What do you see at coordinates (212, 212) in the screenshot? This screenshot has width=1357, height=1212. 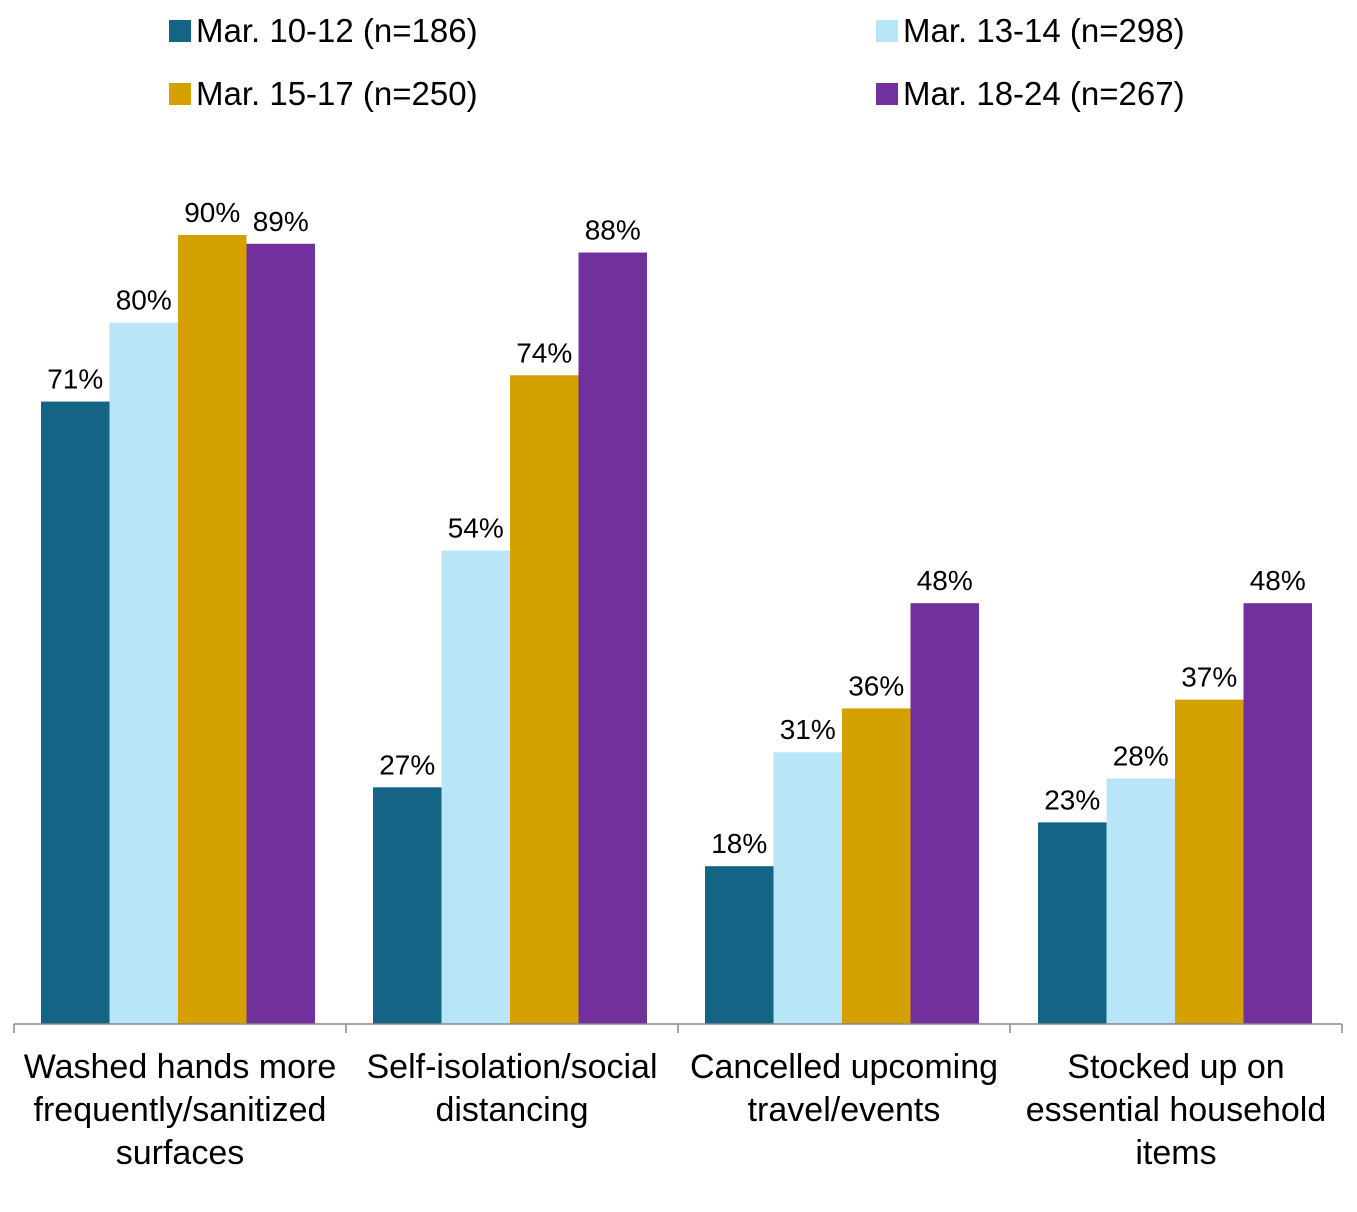 I see `data-label-1-3: 90%` at bounding box center [212, 212].